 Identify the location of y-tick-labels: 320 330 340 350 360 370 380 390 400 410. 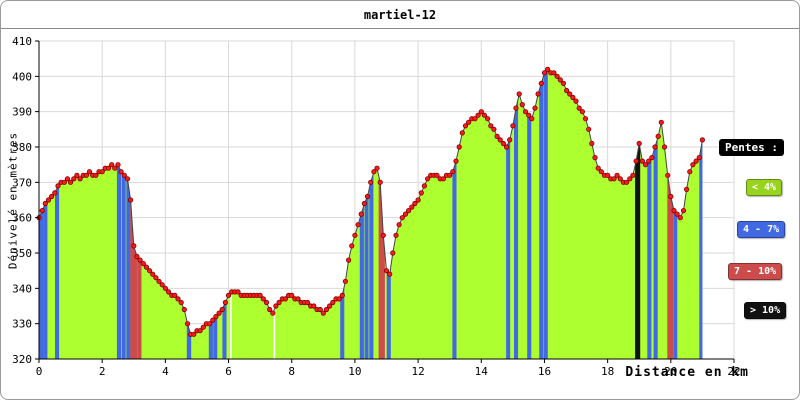
(22, 200).